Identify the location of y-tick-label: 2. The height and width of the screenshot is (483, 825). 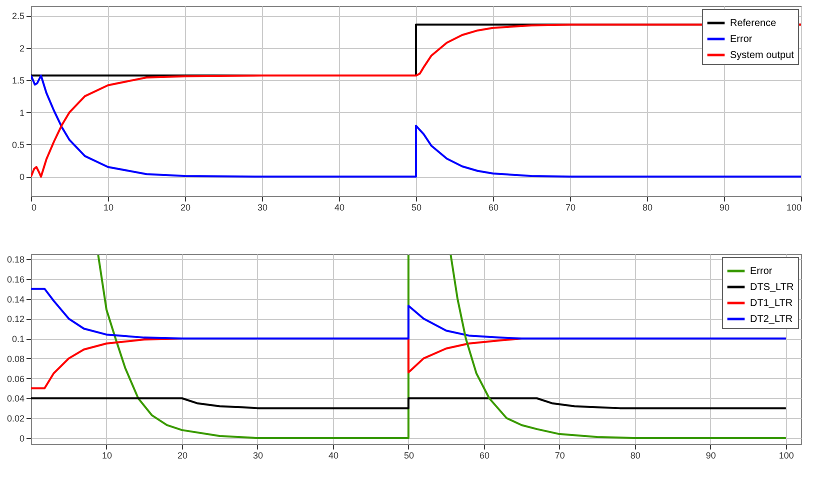
(21, 48).